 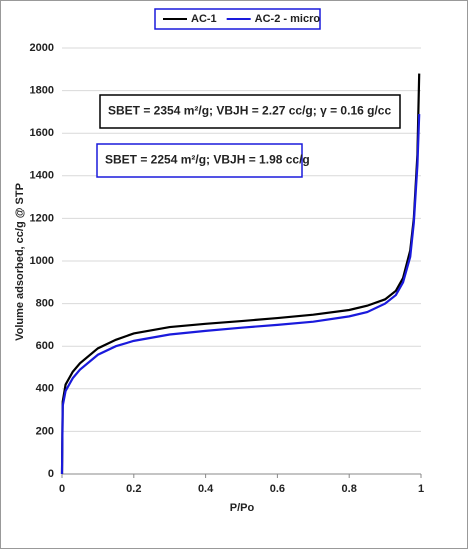 What do you see at coordinates (242, 508) in the screenshot?
I see `x-axis-label: P/Po` at bounding box center [242, 508].